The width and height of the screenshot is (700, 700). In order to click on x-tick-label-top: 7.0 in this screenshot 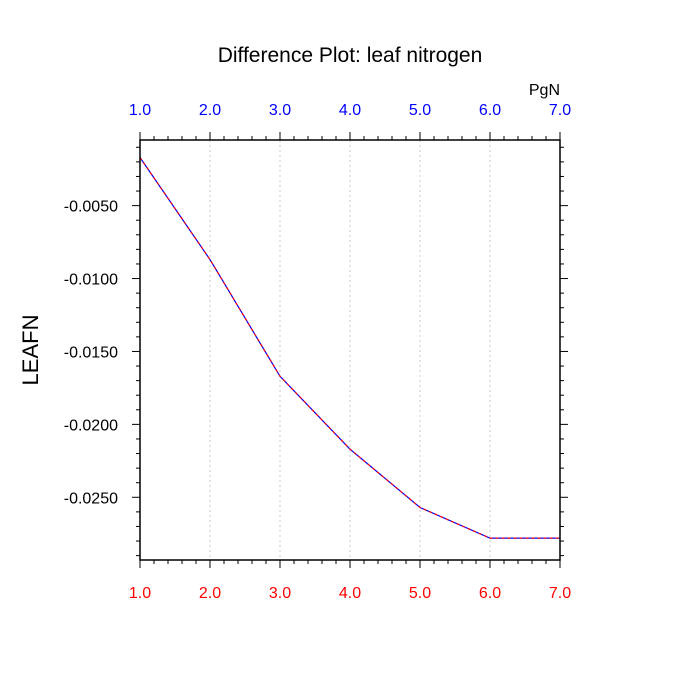, I will do `click(560, 110)`.